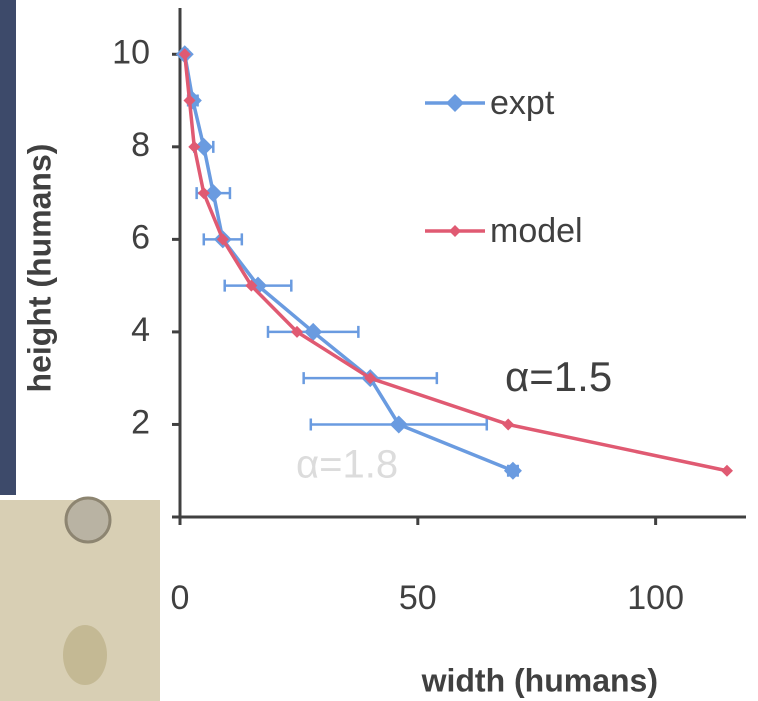  Describe the element at coordinates (180, 598) in the screenshot. I see `x-tick-label: 0` at that location.